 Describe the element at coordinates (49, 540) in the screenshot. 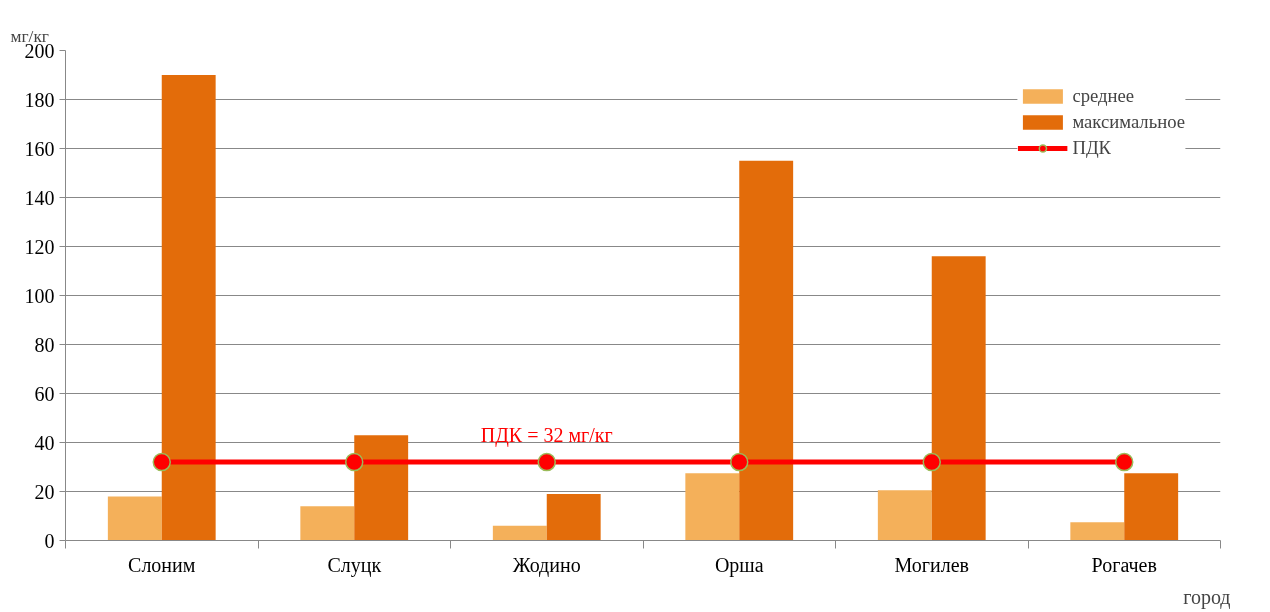

I see `y-tick-label: 0` at that location.